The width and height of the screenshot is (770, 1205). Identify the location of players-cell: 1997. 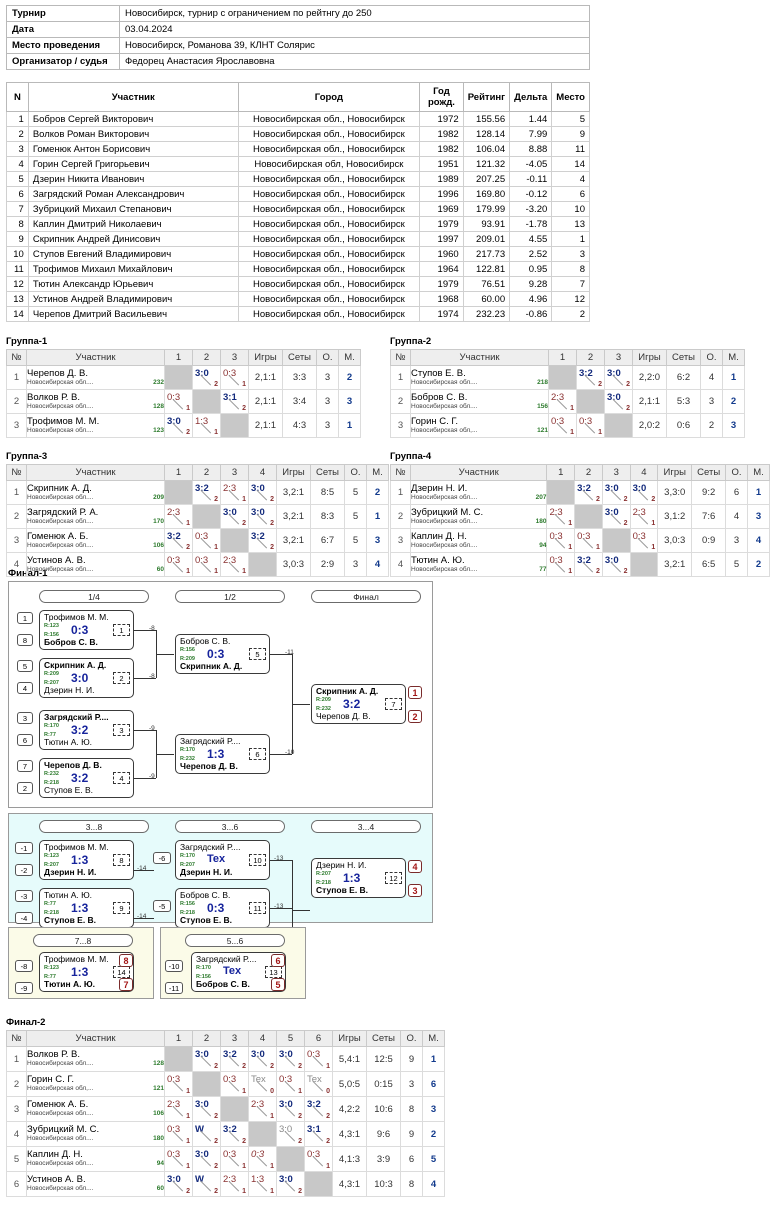
(441, 239).